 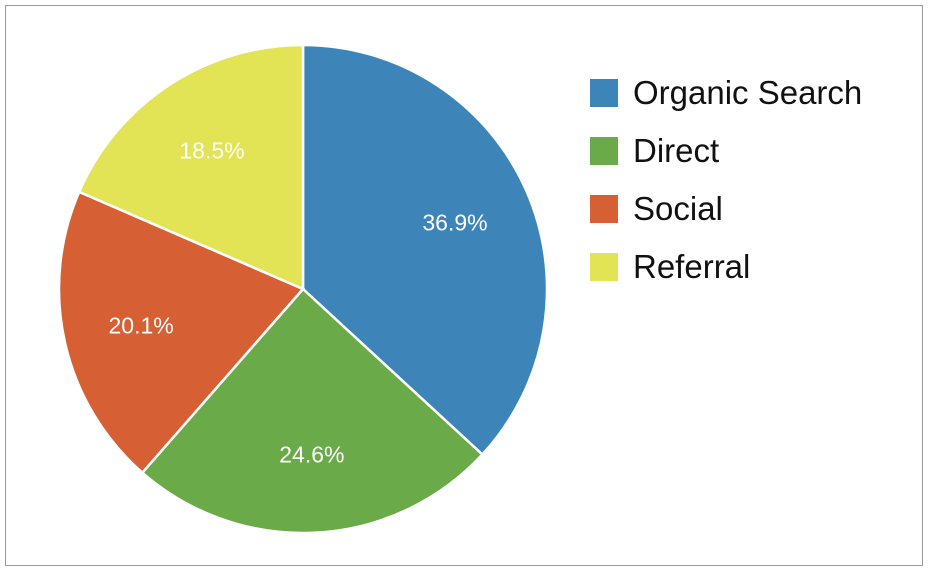 I want to click on legend-label: Direct, so click(x=676, y=150).